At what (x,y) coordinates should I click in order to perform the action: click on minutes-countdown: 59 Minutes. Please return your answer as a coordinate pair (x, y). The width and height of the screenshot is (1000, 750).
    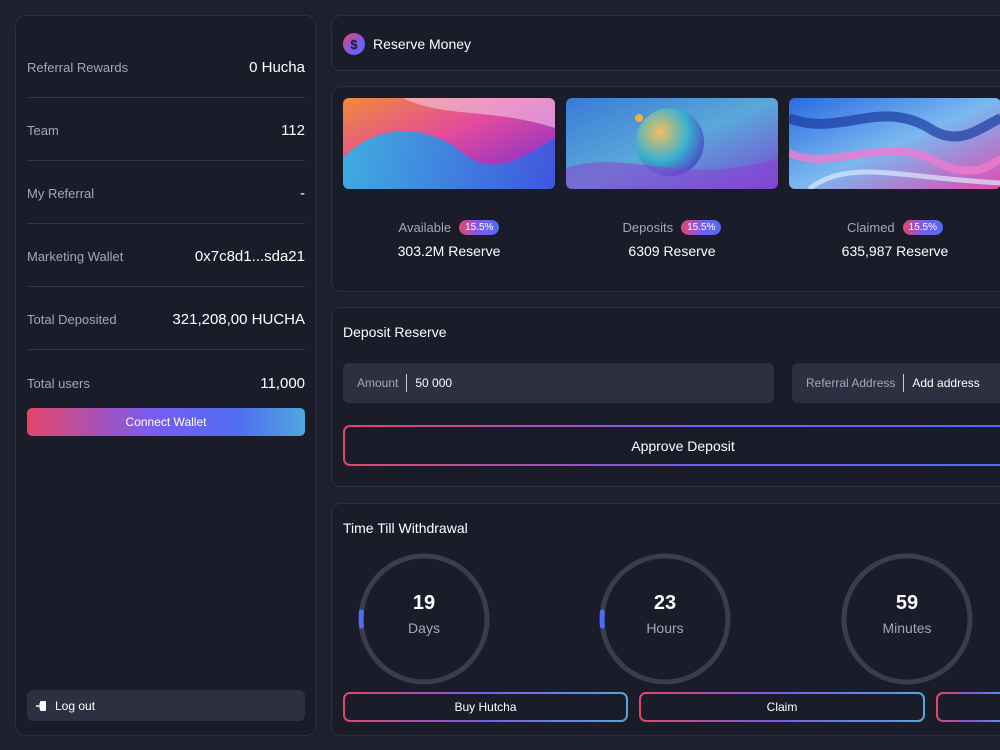
    Looking at the image, I should click on (907, 619).